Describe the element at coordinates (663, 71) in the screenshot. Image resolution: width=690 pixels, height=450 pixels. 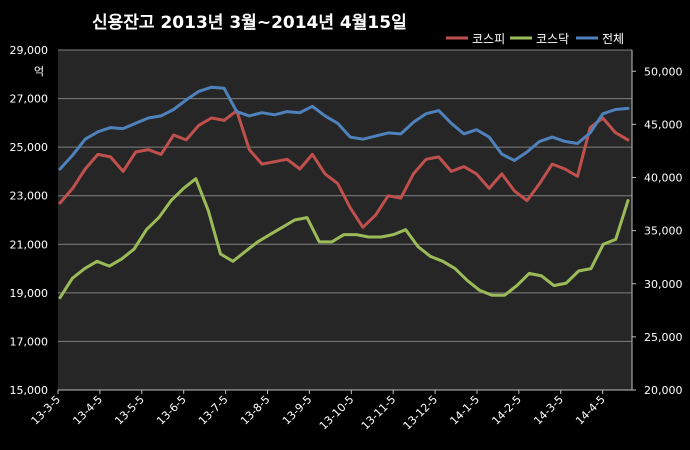
I see `right-tick-label: 50,000` at that location.